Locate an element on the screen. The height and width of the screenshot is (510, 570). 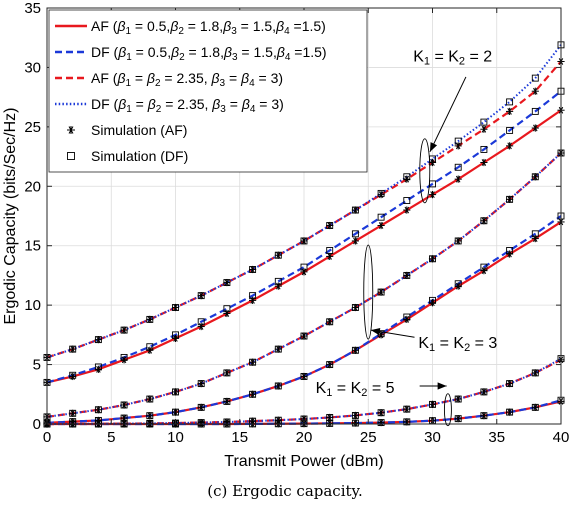
x-tick-label: 5 is located at coordinates (111, 437).